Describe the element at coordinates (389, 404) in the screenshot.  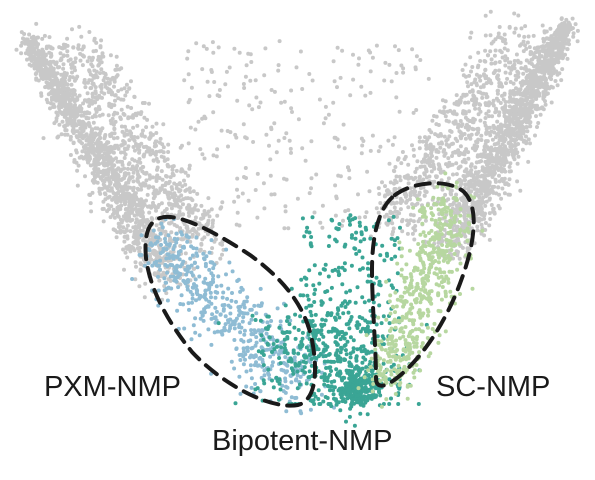
I see `bipotent-point` at that location.